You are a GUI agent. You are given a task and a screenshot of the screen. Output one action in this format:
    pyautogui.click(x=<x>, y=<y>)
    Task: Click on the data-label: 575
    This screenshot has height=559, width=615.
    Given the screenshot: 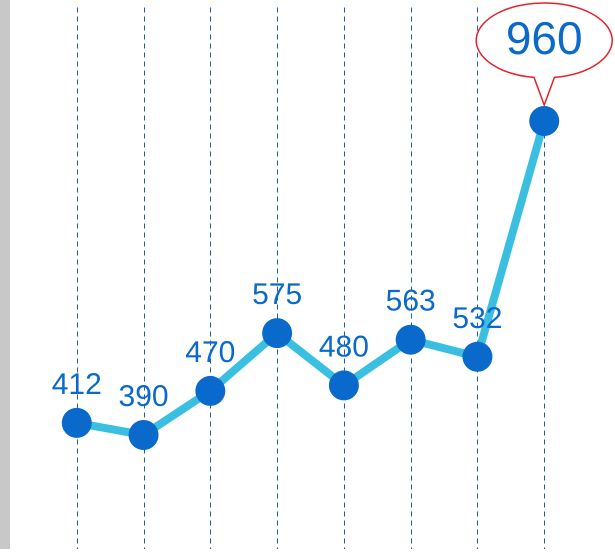 What is the action you would take?
    pyautogui.click(x=277, y=295)
    